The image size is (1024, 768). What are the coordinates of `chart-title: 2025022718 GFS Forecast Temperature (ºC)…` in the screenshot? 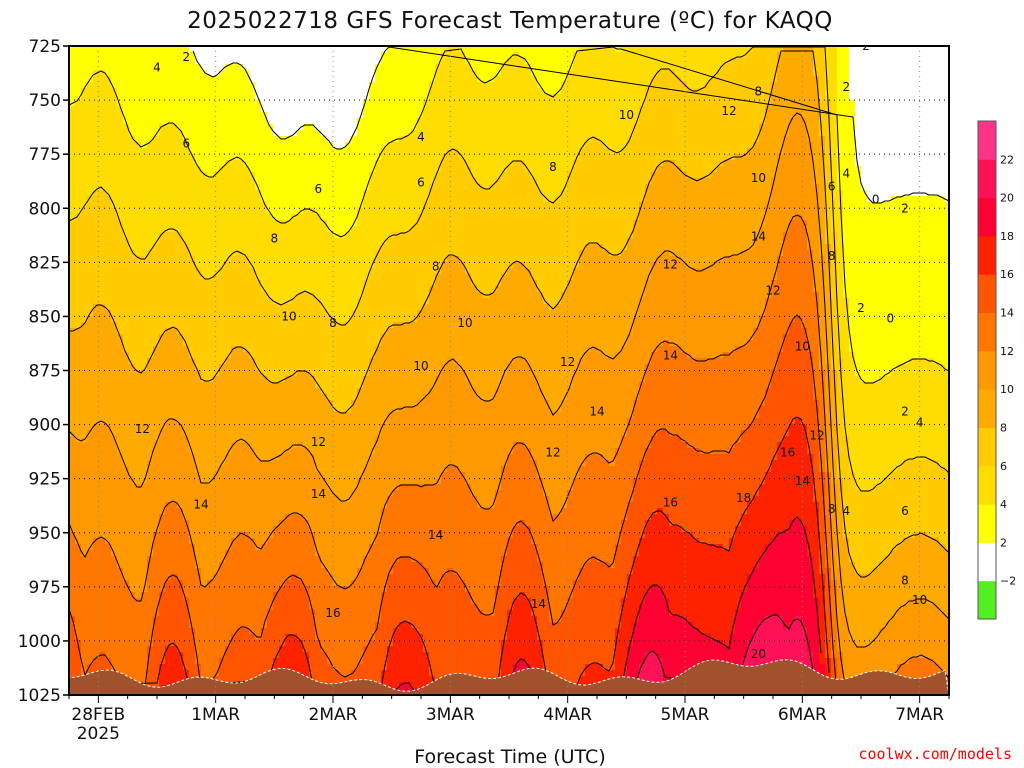 It's located at (510, 21).